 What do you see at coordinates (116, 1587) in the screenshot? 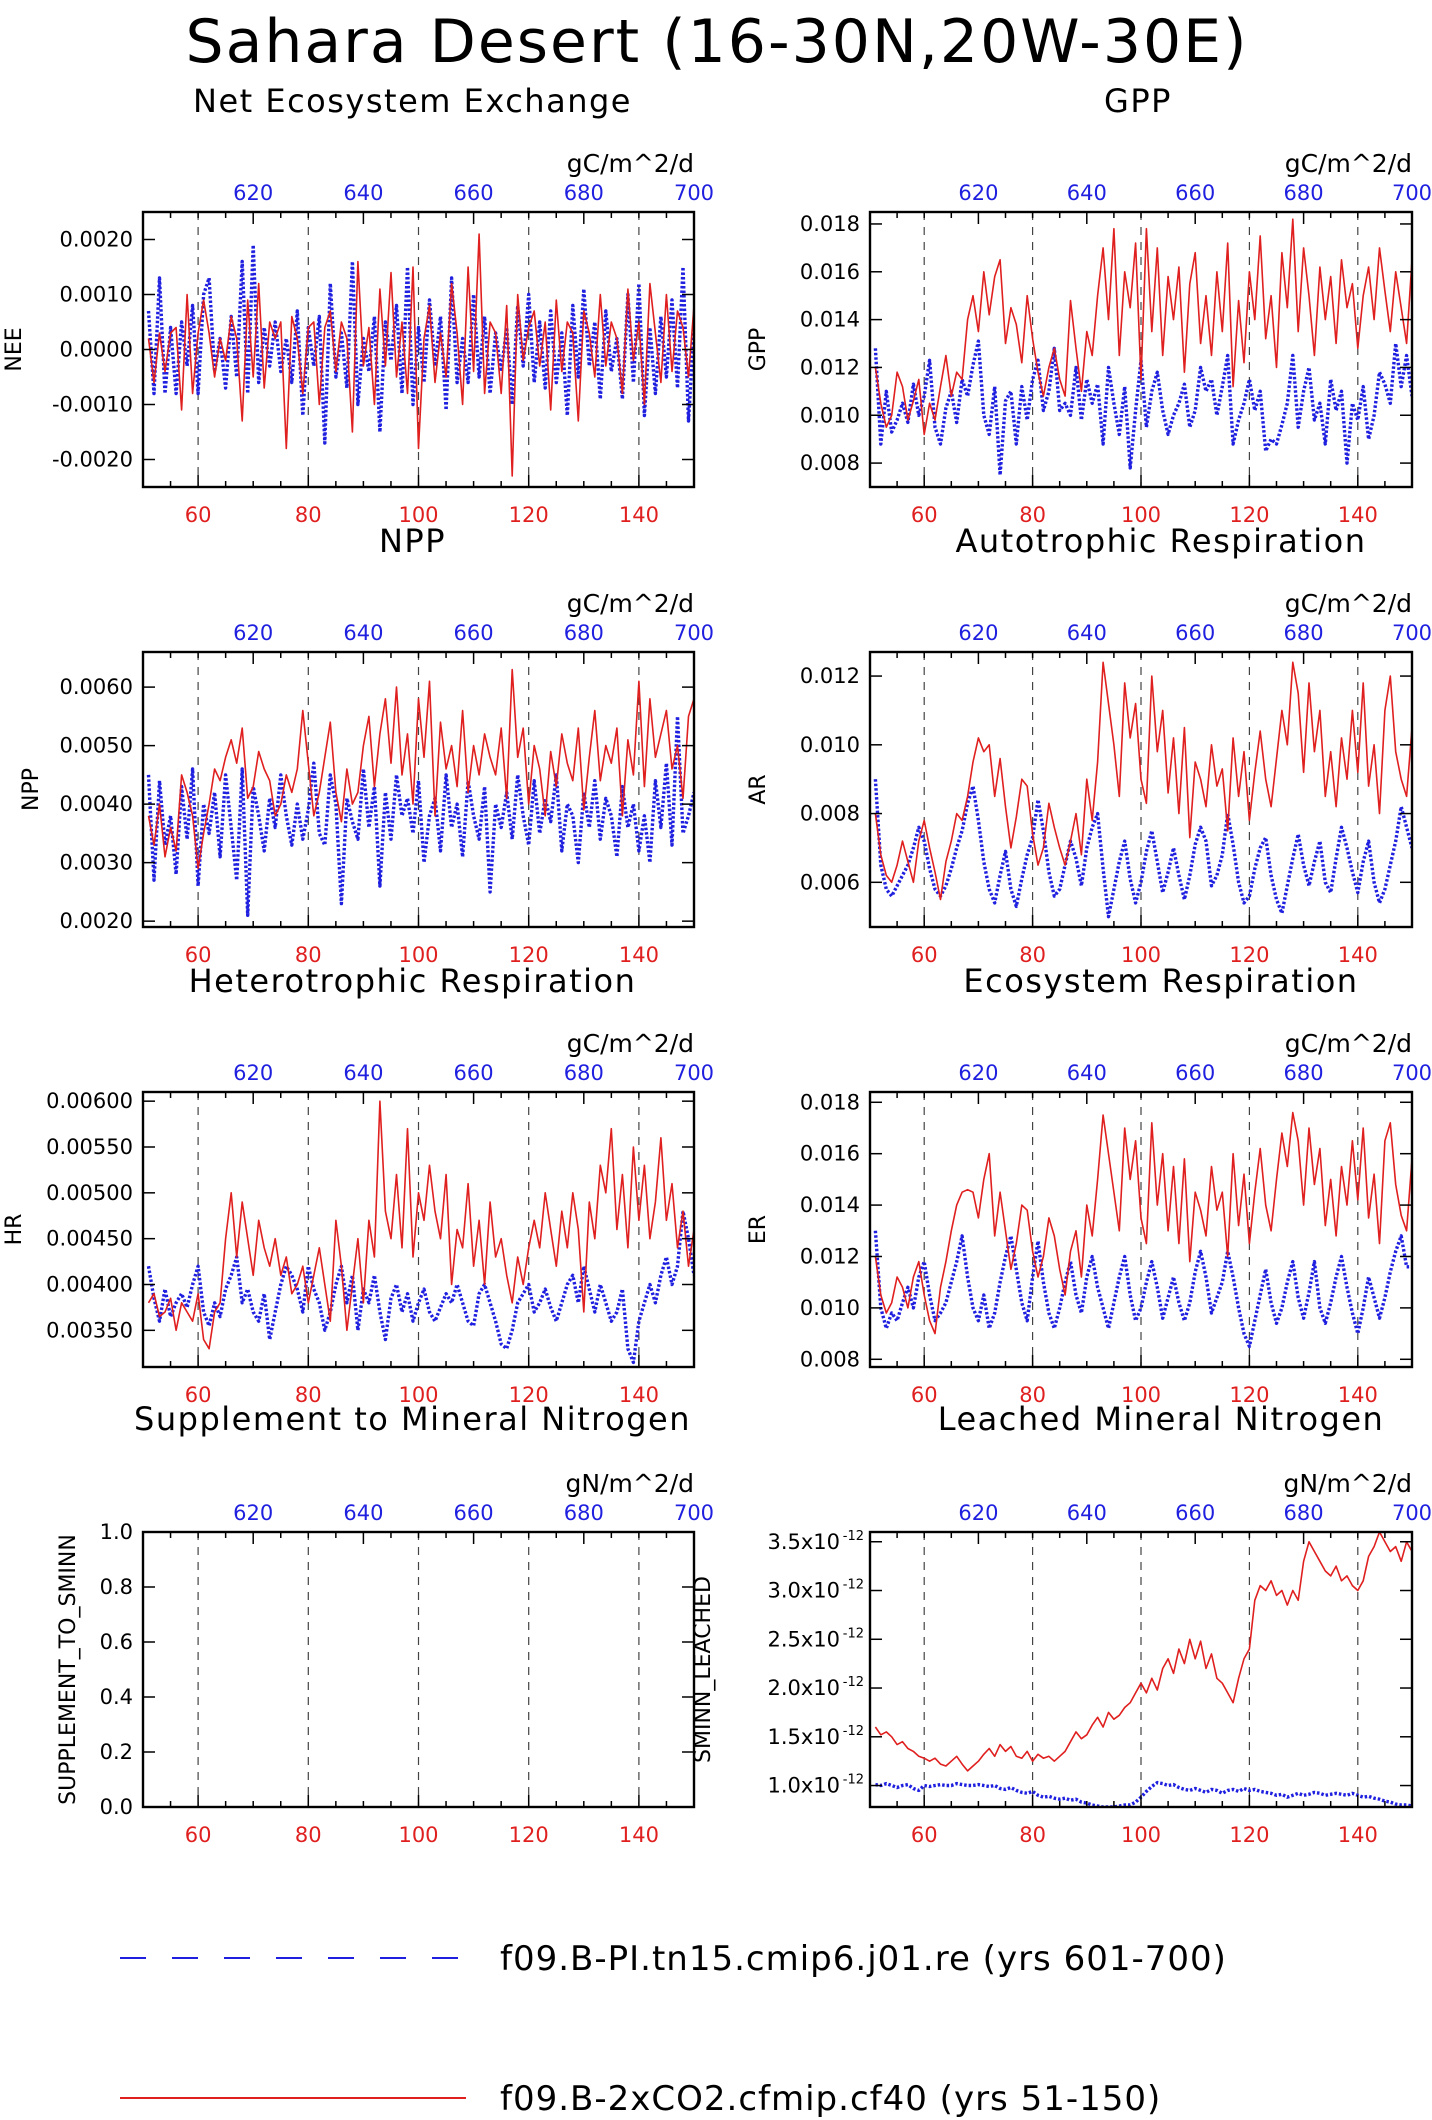
I see `y-tick-label: 0.8` at bounding box center [116, 1587].